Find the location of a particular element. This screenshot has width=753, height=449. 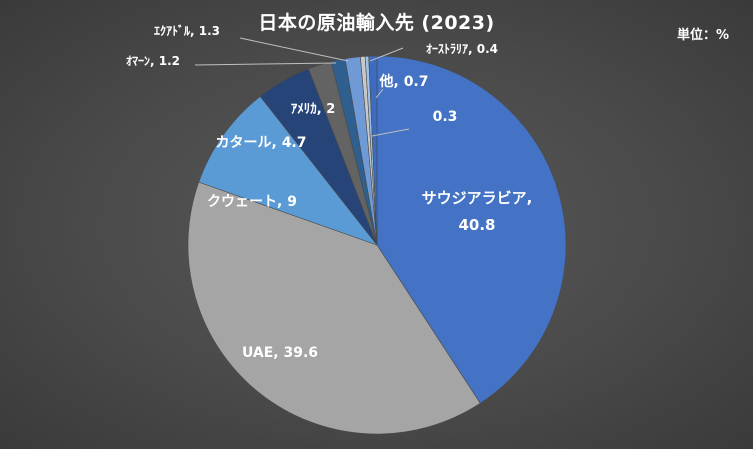

unit-label: 単位：% is located at coordinates (702, 35).